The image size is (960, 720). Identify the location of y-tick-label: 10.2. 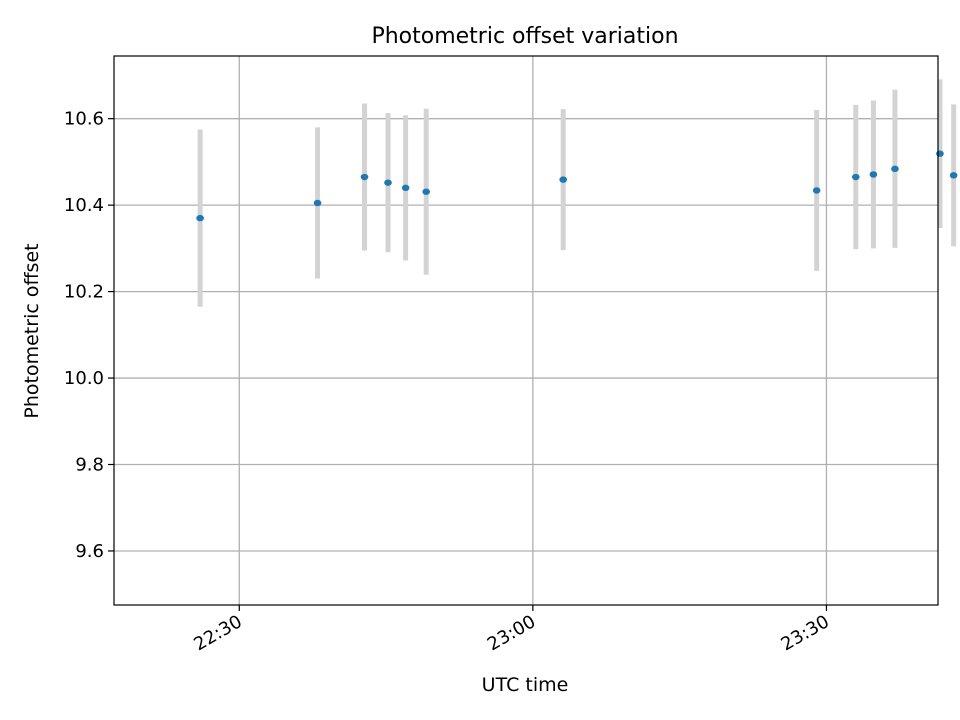
(84, 292).